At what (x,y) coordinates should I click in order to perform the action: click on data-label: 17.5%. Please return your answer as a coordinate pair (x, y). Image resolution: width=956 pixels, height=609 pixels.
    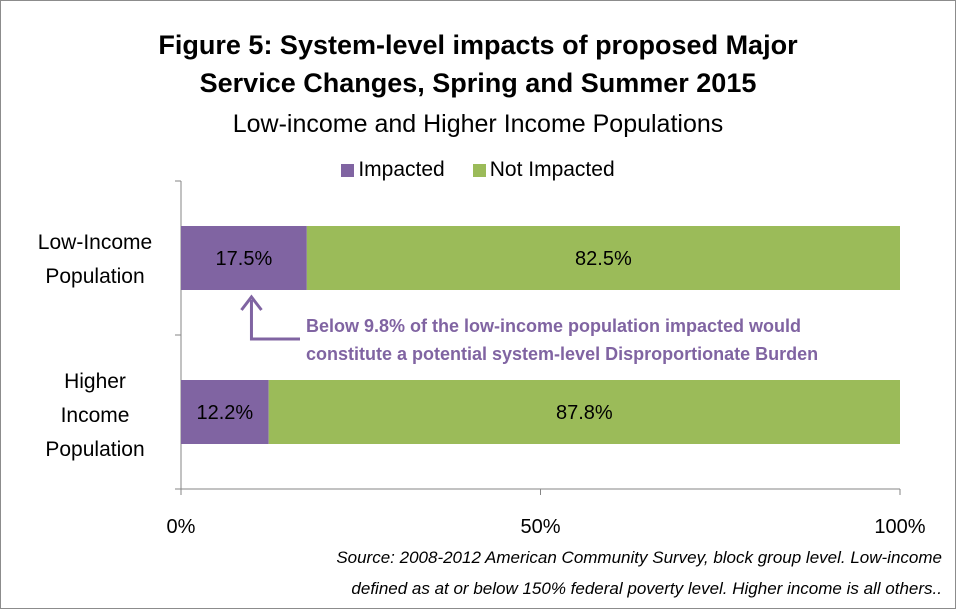
    Looking at the image, I should click on (244, 259).